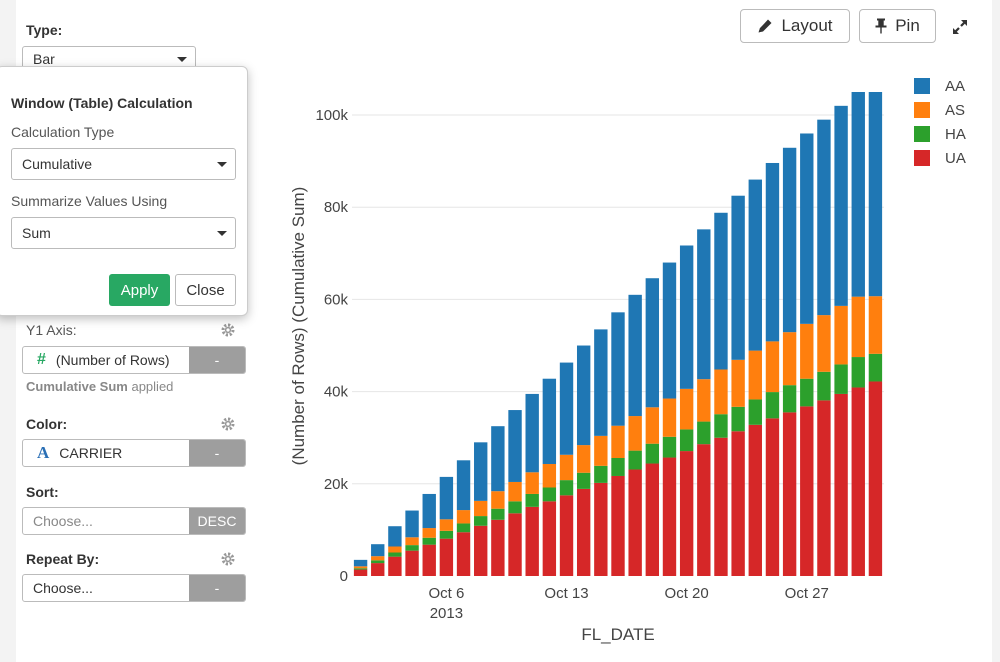 This screenshot has width=1000, height=662. Describe the element at coordinates (687, 593) in the screenshot. I see `x-tick-label: Oct 20` at that location.